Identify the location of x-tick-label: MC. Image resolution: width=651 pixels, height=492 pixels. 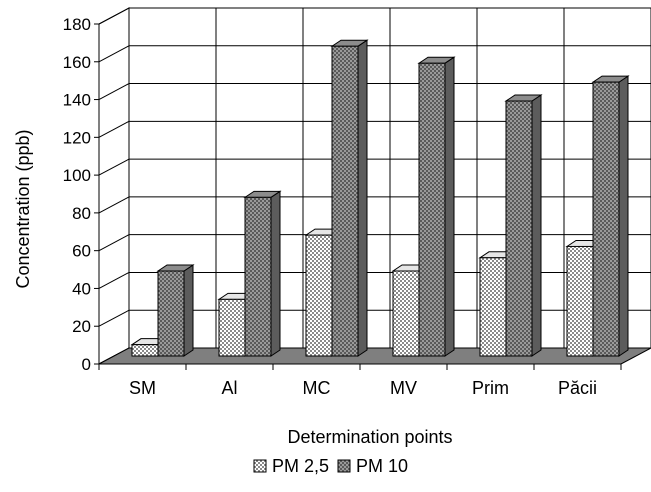
(317, 388).